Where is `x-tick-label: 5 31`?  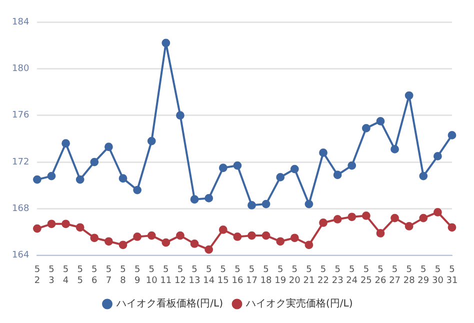
x-tick-label: 5 31 is located at coordinates (452, 275).